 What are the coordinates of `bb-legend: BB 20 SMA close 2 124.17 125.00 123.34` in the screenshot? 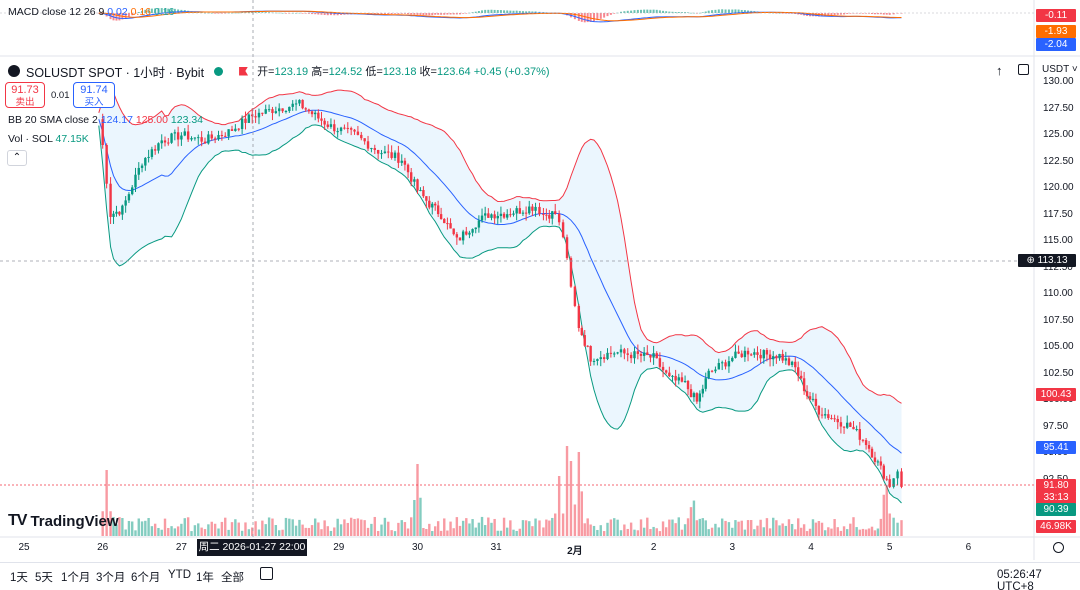 It's located at (105, 120).